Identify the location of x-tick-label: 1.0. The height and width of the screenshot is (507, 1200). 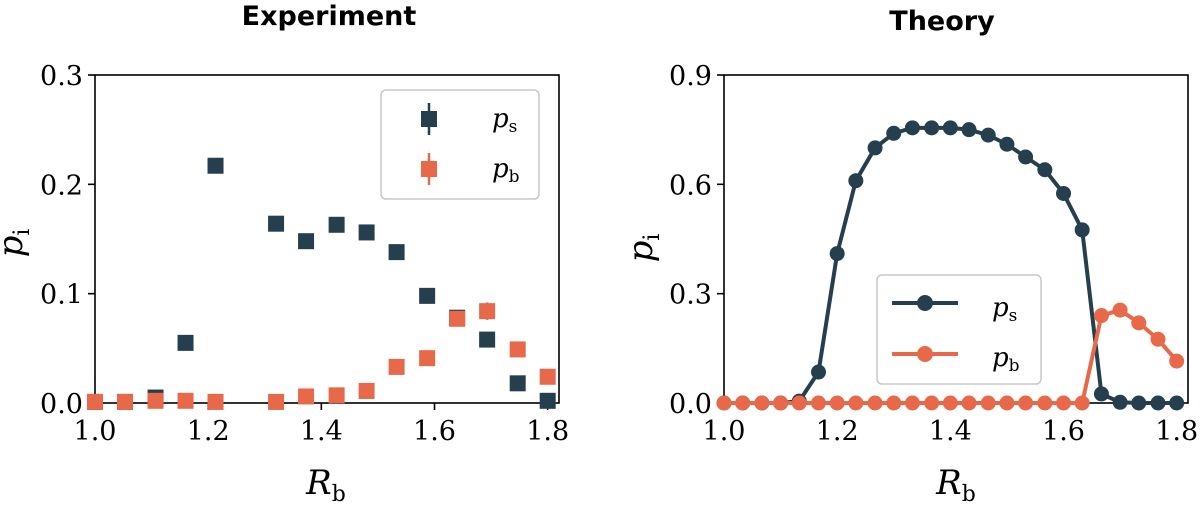
(95, 431).